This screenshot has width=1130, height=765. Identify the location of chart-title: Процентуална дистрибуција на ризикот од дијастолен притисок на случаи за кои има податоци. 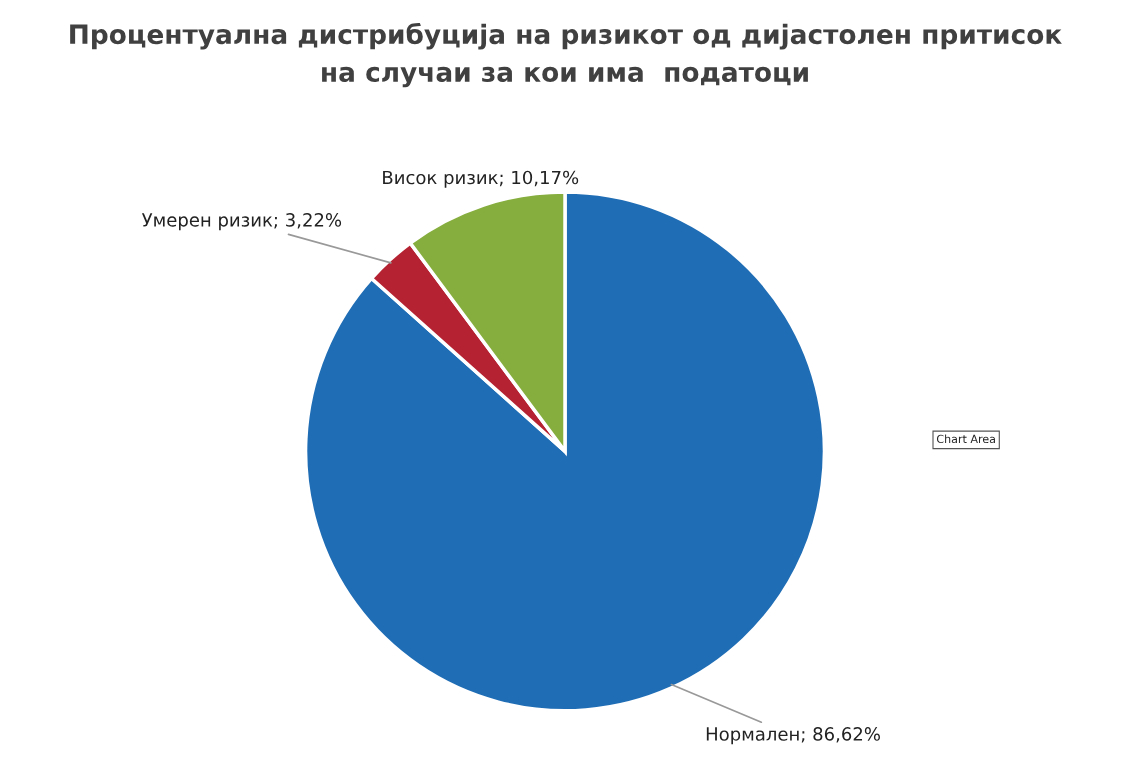
(566, 55).